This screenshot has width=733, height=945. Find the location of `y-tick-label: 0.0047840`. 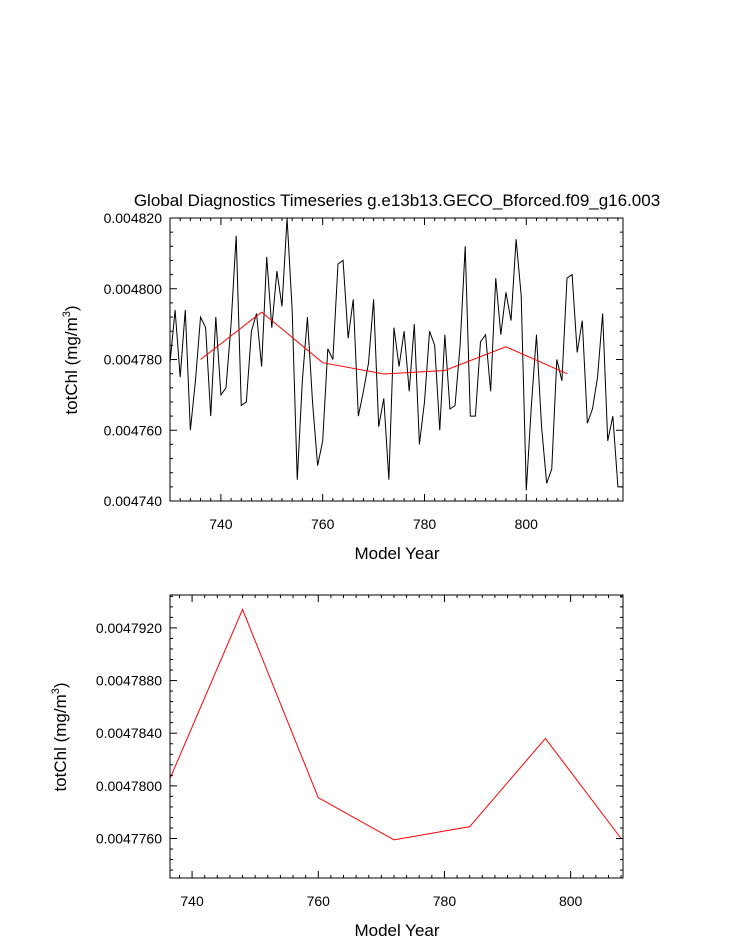

y-tick-label: 0.0047840 is located at coordinates (129, 733).